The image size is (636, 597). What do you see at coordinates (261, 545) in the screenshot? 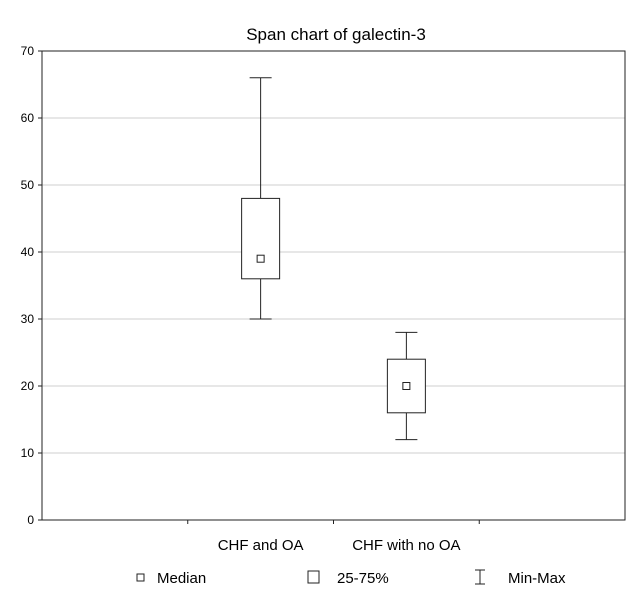
I see `x-category-label: CHF and OA` at bounding box center [261, 545].